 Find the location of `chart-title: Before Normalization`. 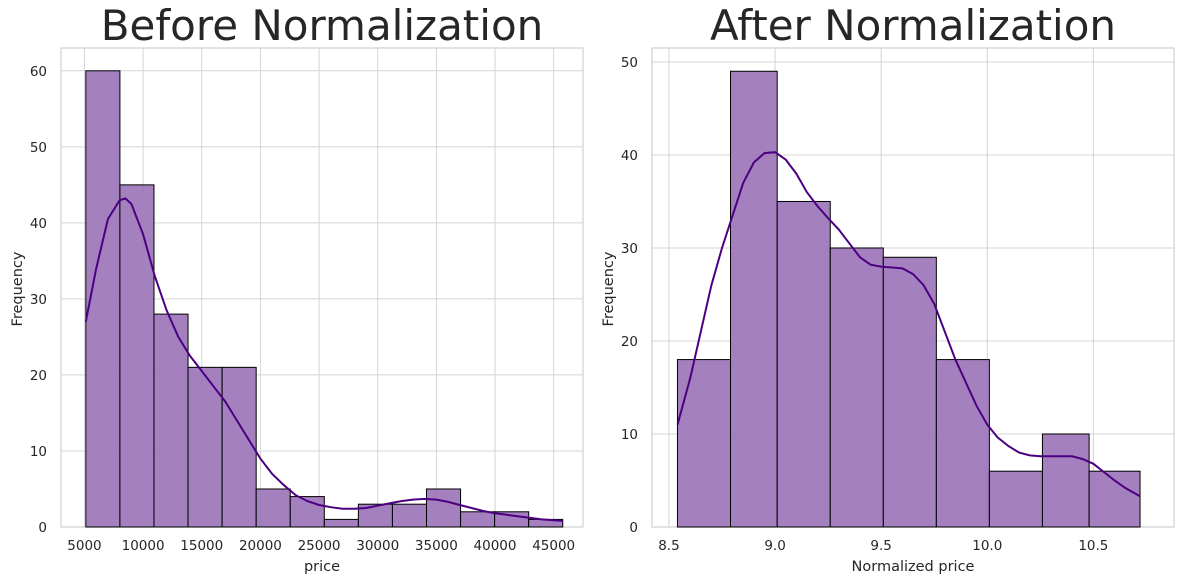

chart-title: Before Normalization is located at coordinates (322, 25).